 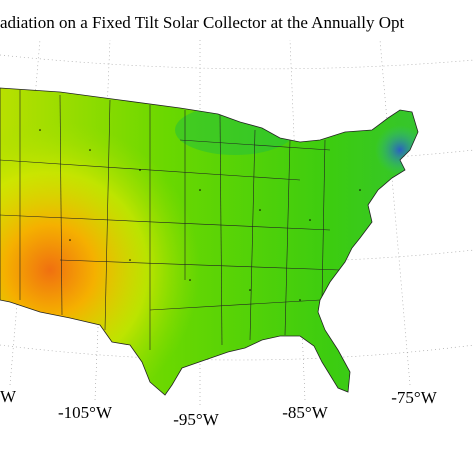 I want to click on longitude-label: -105°W, so click(x=85, y=412).